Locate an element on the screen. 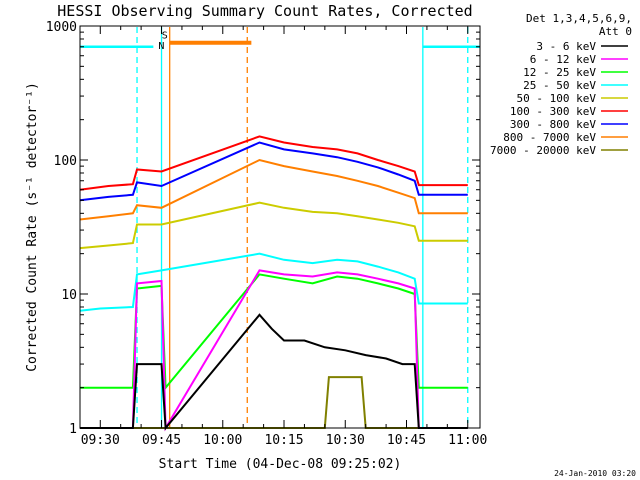 The height and width of the screenshot is (480, 640). series-line-800-7000-kev is located at coordinates (273, 189).